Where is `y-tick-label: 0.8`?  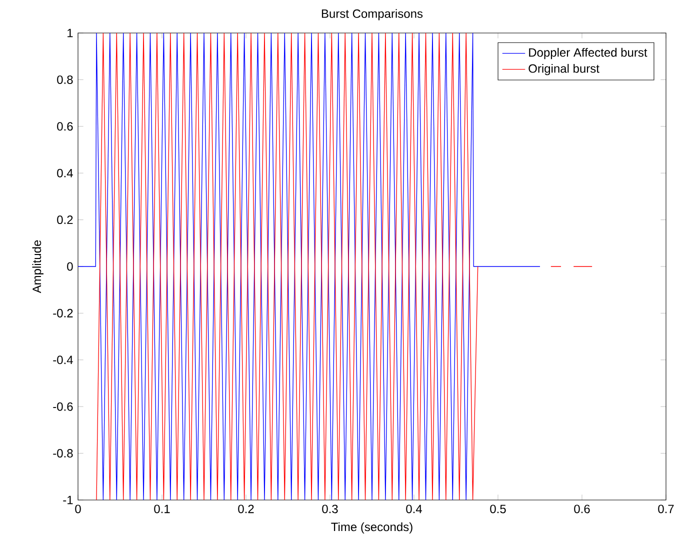 y-tick-label: 0.8 is located at coordinates (65, 79).